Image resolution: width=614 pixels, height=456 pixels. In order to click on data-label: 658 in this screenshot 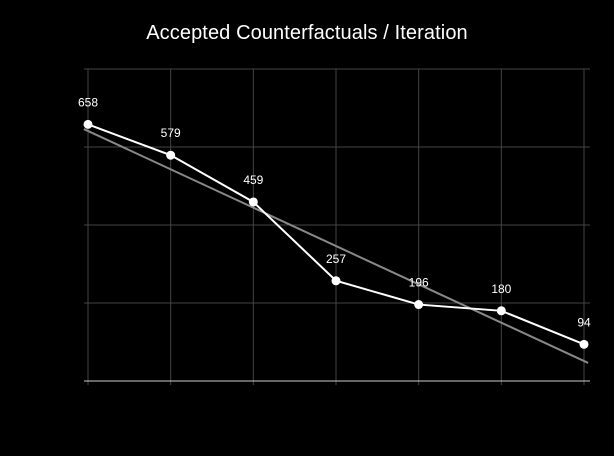, I will do `click(88, 102)`.